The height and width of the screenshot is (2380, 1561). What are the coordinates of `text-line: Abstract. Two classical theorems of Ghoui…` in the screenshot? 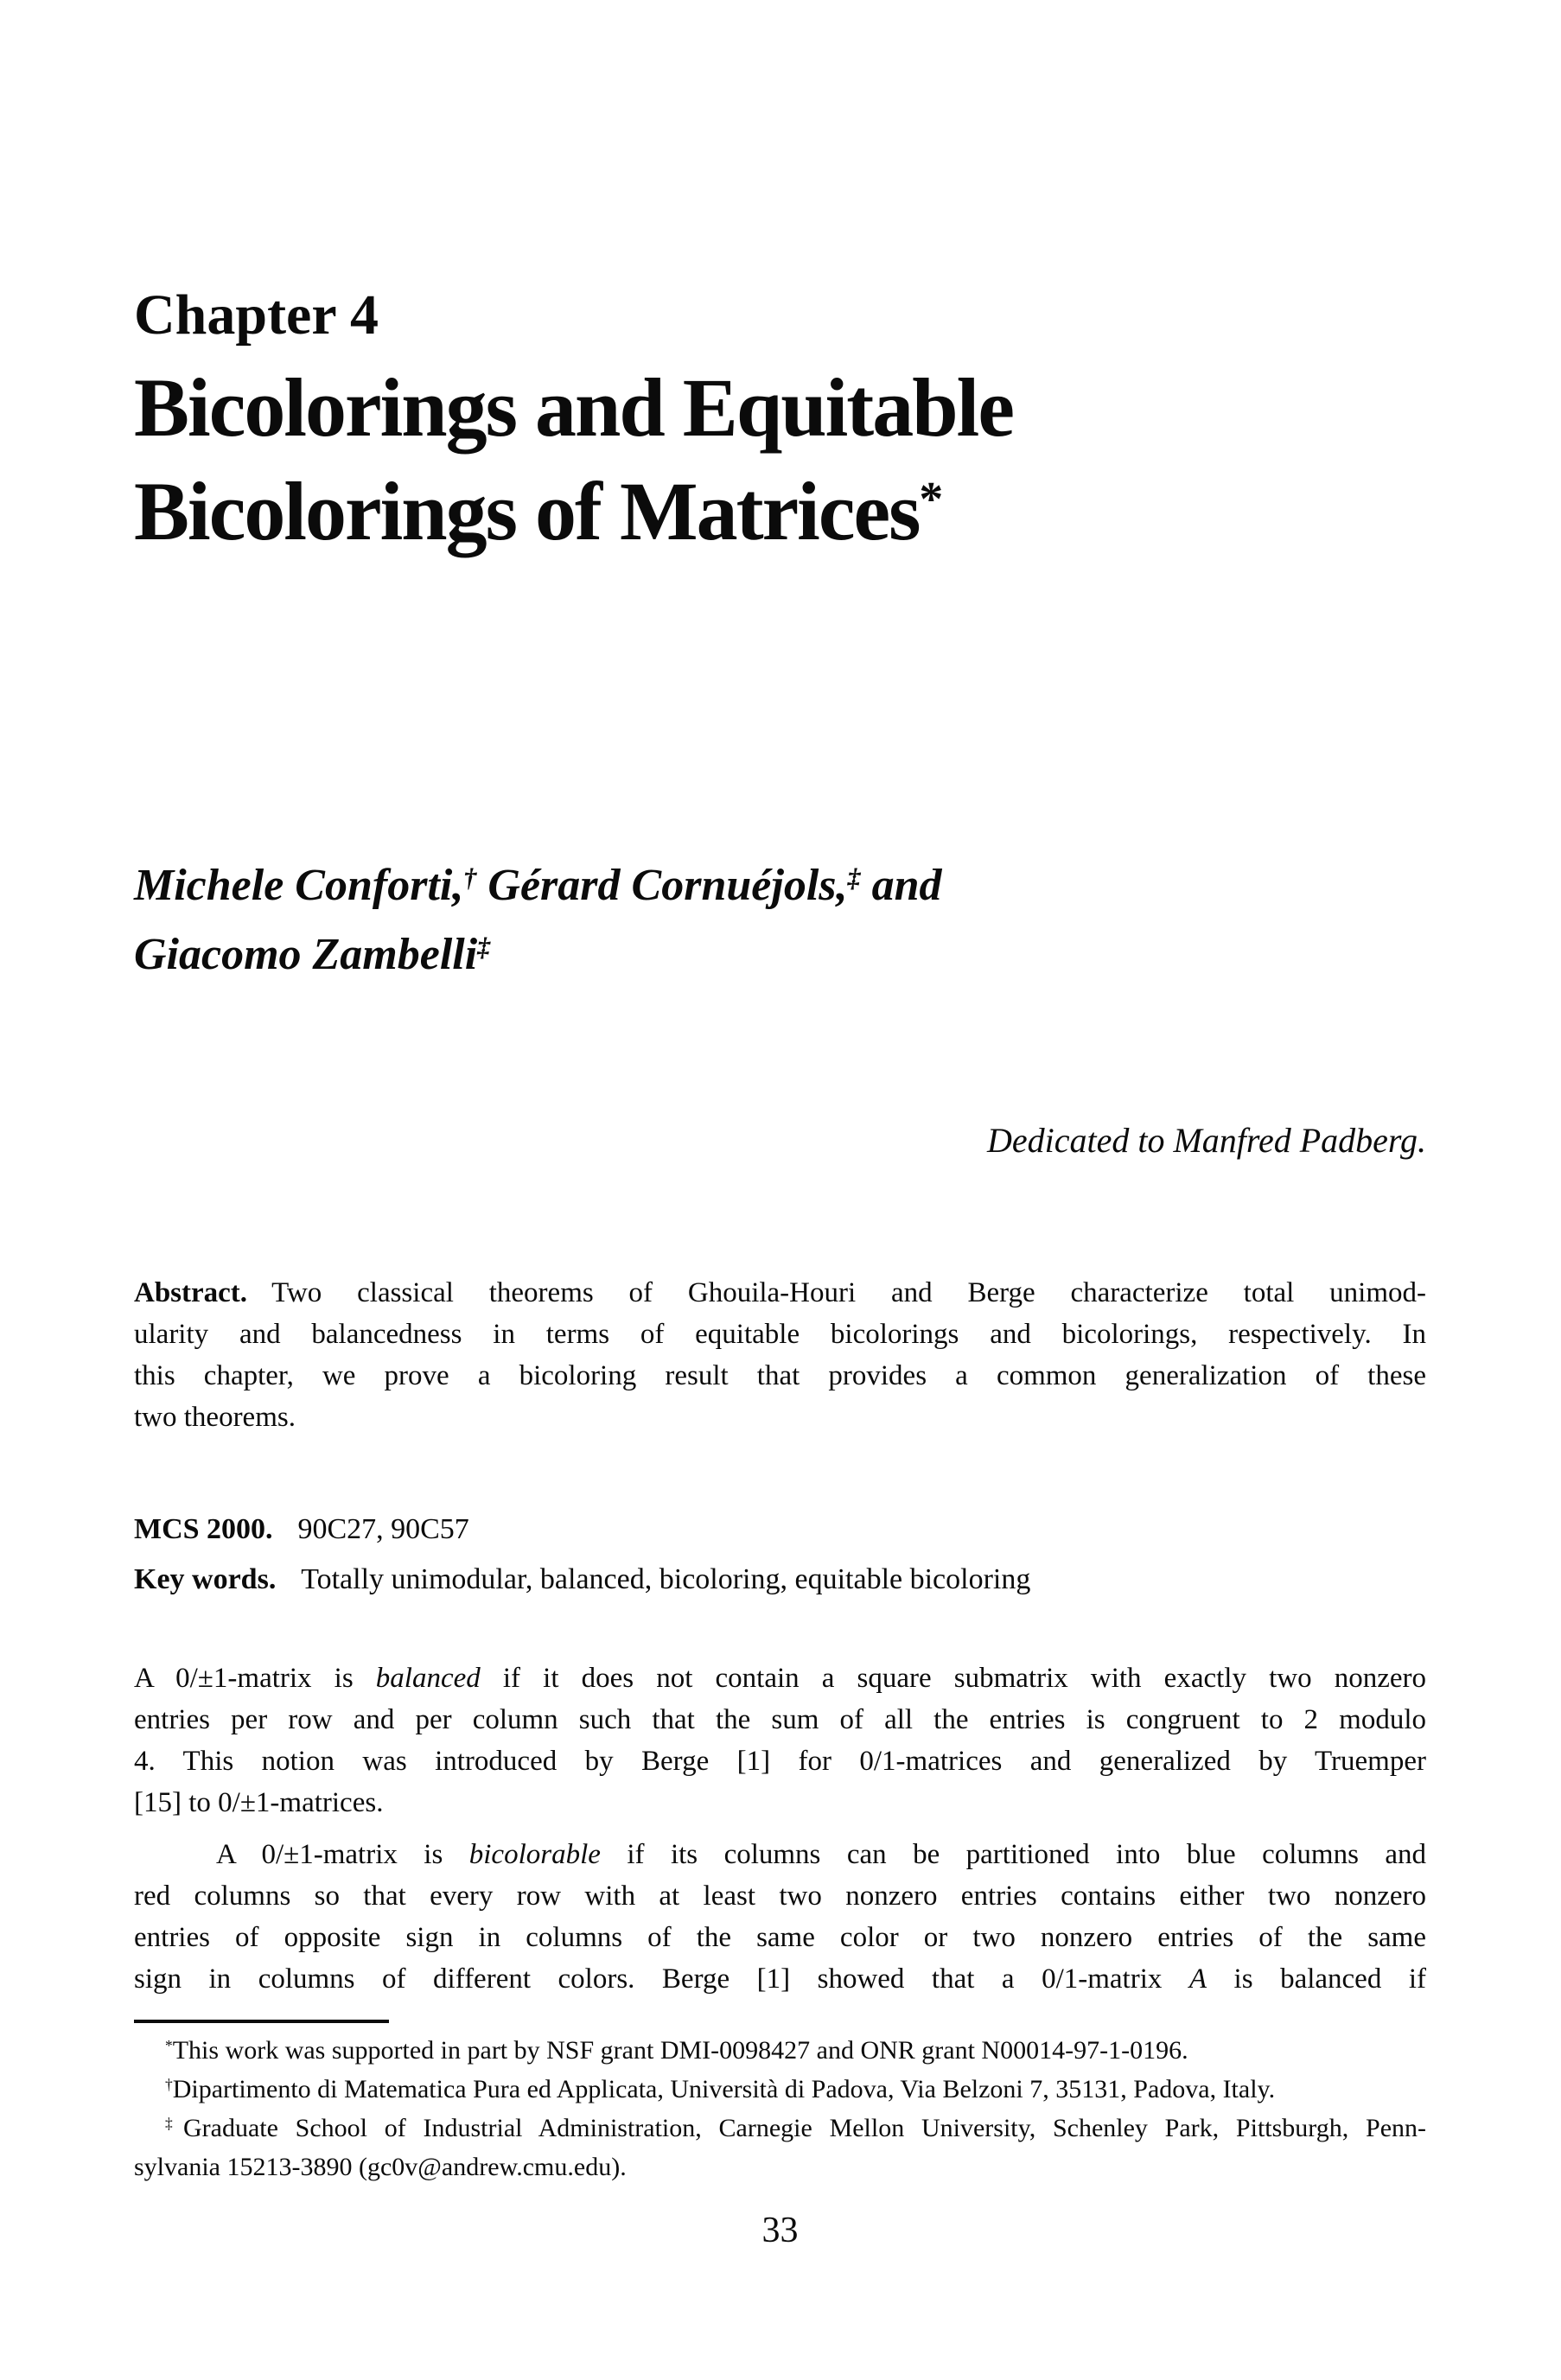 It's located at (780, 1293).